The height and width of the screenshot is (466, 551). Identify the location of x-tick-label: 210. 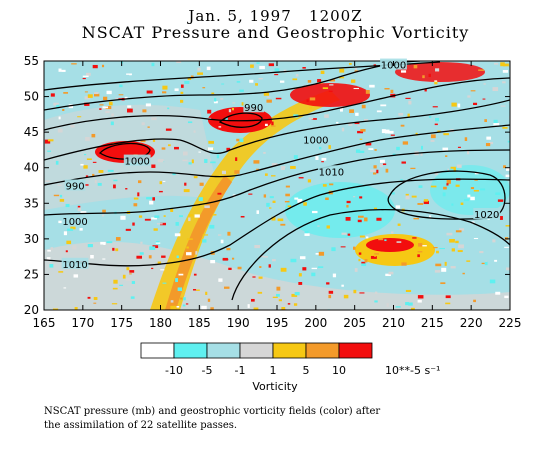
(393, 323).